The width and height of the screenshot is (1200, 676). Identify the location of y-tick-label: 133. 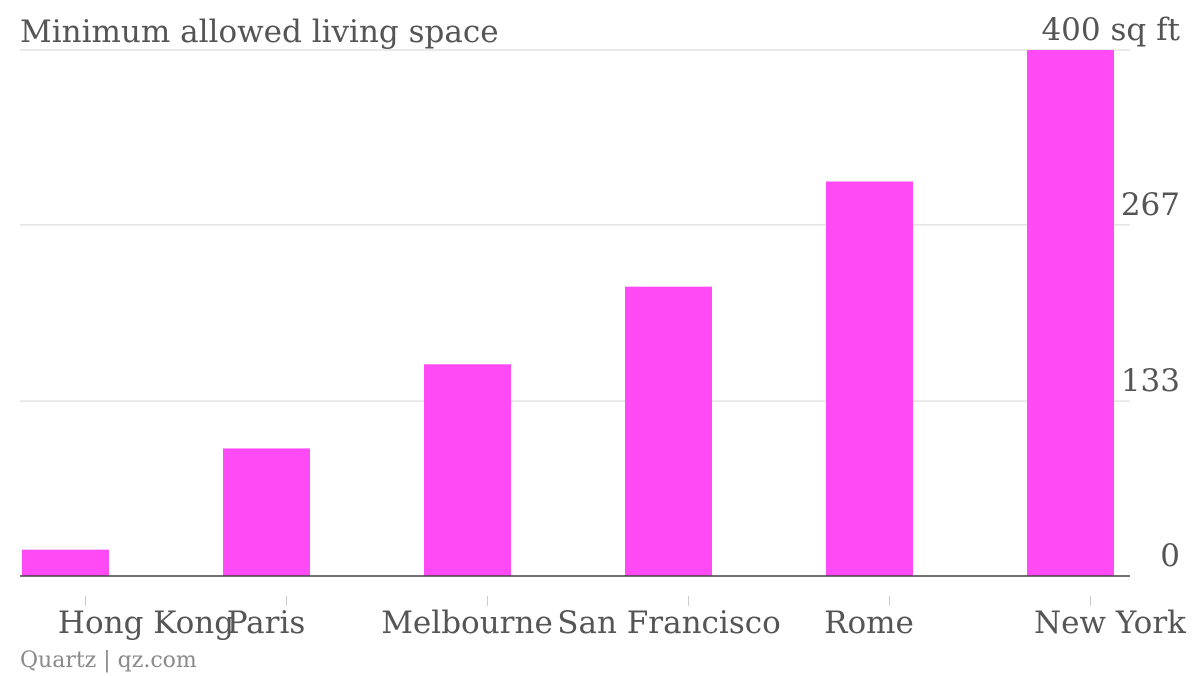
(1150, 381).